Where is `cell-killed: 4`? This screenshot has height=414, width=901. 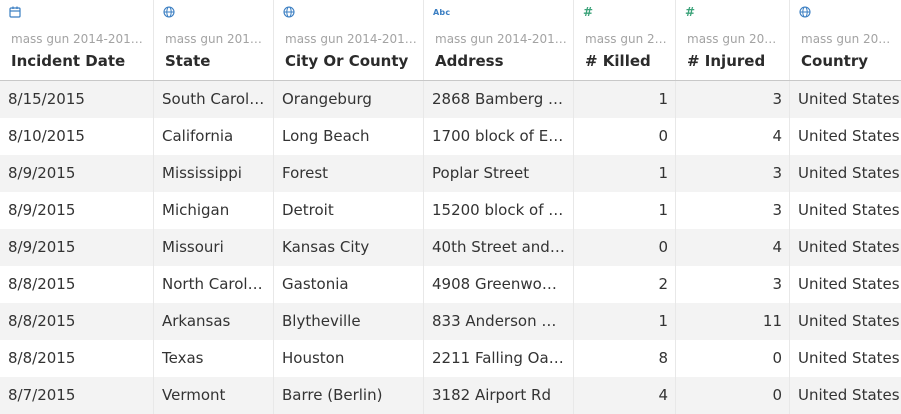 cell-killed: 4 is located at coordinates (625, 395).